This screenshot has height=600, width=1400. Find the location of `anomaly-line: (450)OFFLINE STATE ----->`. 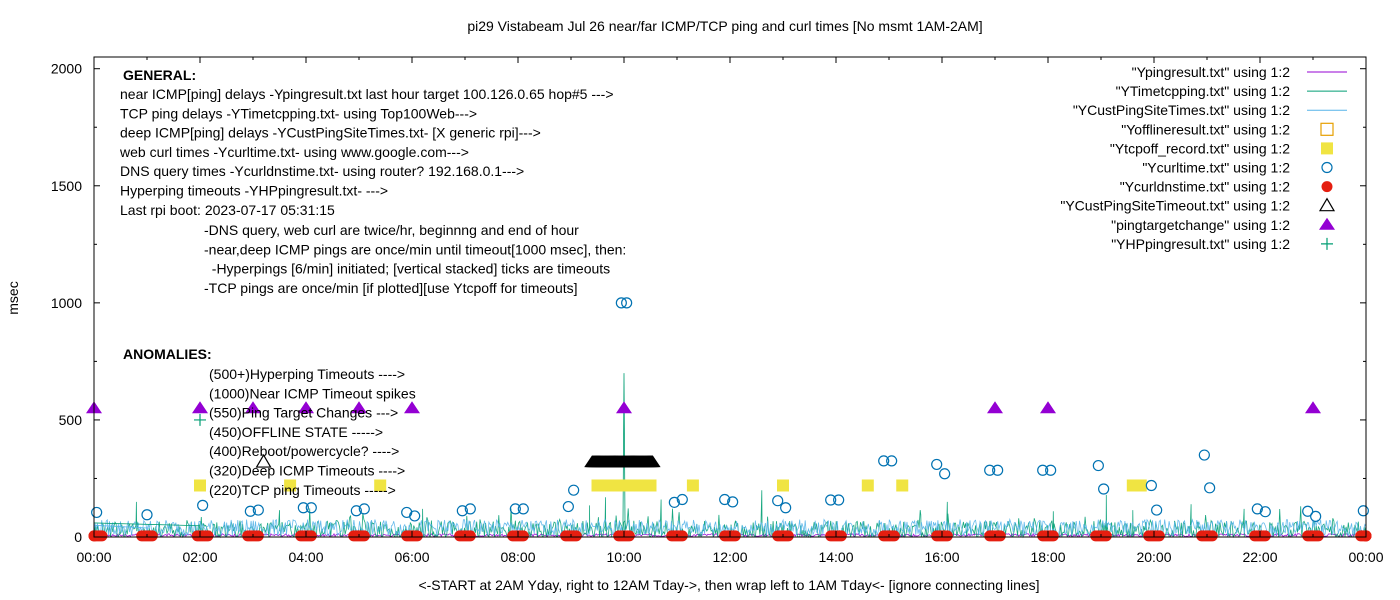

anomaly-line: (450)OFFLINE STATE -----> is located at coordinates (296, 432).